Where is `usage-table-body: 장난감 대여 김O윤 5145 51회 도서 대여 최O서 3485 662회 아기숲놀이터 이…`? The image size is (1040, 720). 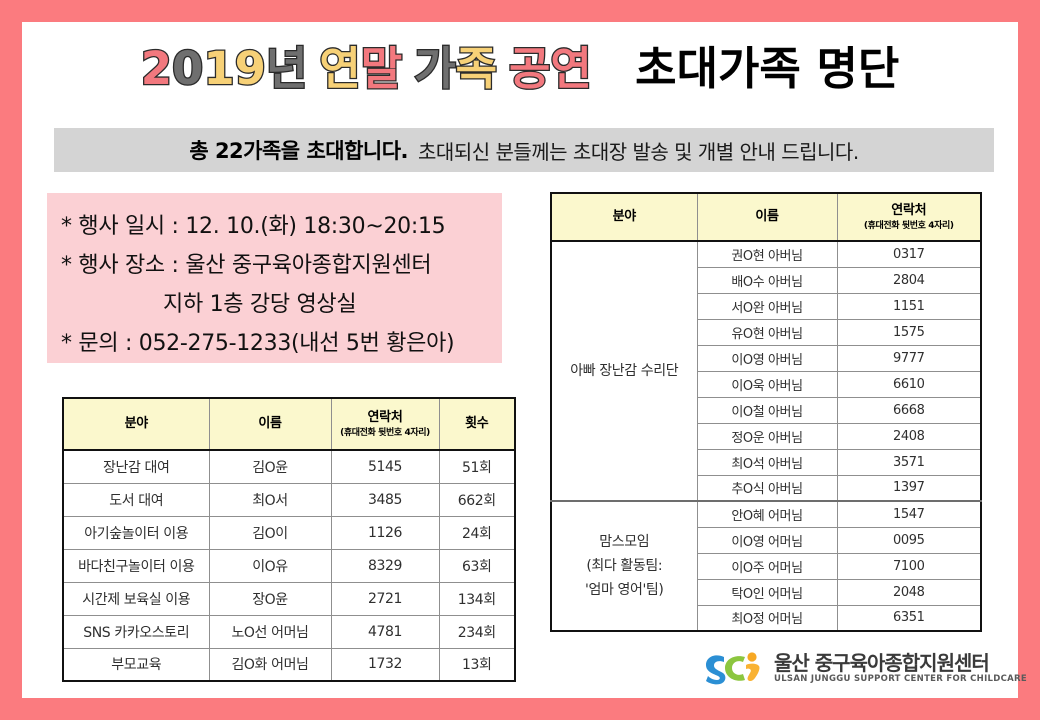 usage-table-body: 장난감 대여 김O윤 5145 51회 도서 대여 최O서 3485 662회 아기숲놀이터 이… is located at coordinates (289, 565).